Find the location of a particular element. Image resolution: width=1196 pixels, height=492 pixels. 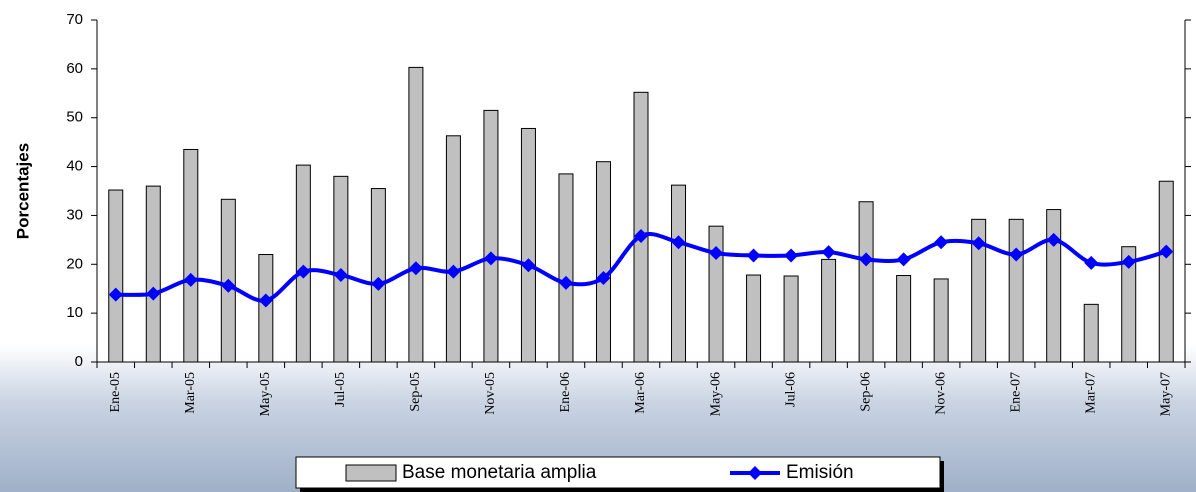

x-tick-label: Ene-06 is located at coordinates (565, 392).